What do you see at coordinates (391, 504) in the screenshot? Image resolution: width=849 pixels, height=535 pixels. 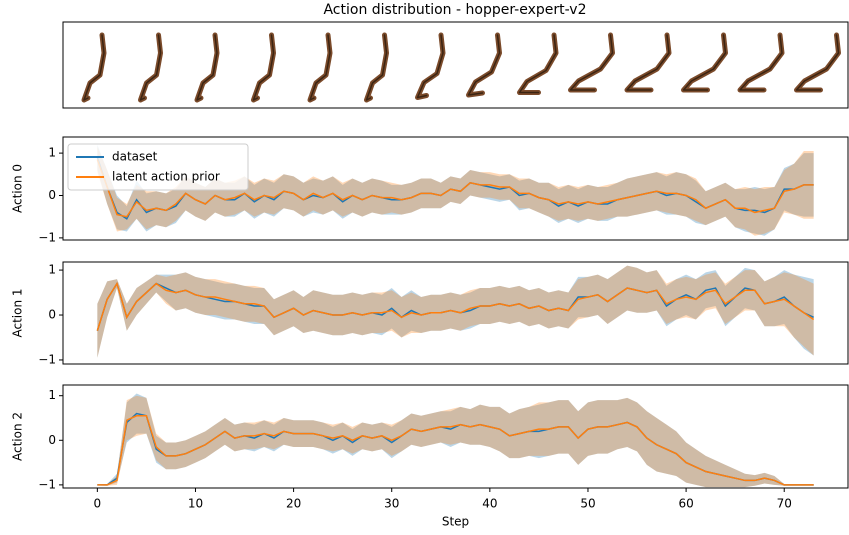 I see `x-tick-label: 30` at bounding box center [391, 504].